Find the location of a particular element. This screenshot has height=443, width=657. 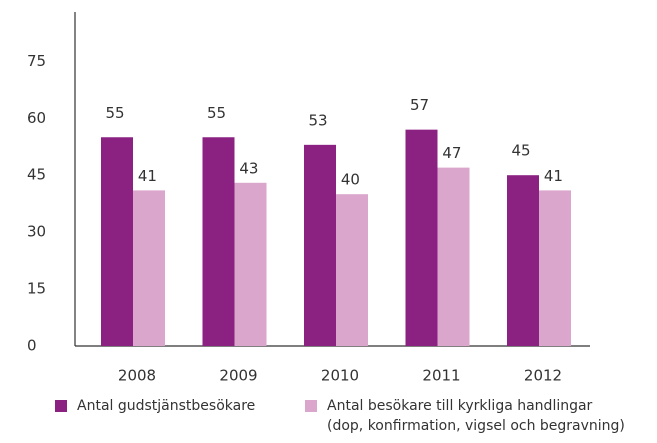

legend-item: Antal gudstjänstbesökare is located at coordinates (155, 406).